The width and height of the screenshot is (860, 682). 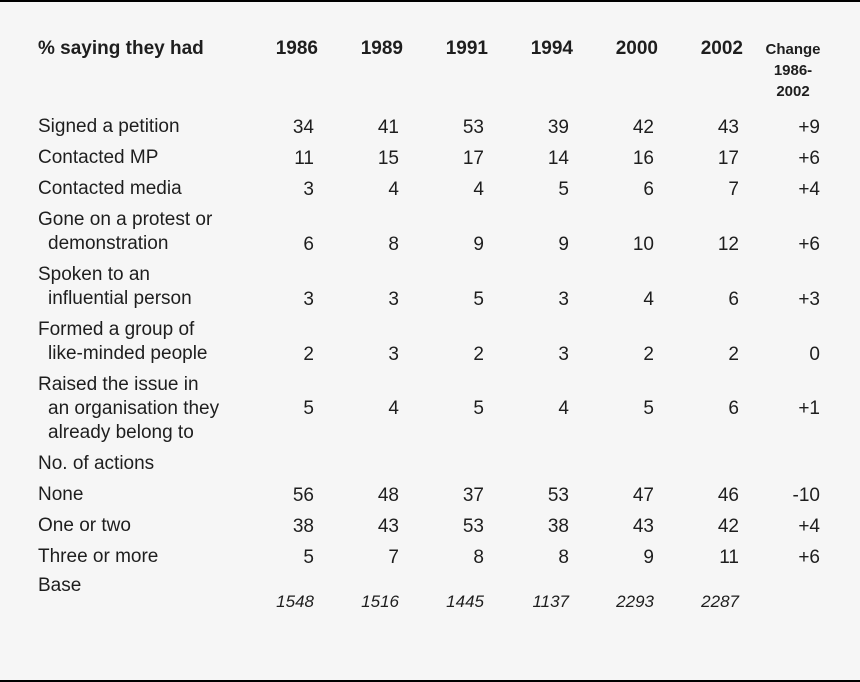 I want to click on value-cell: 7, so click(x=733, y=189).